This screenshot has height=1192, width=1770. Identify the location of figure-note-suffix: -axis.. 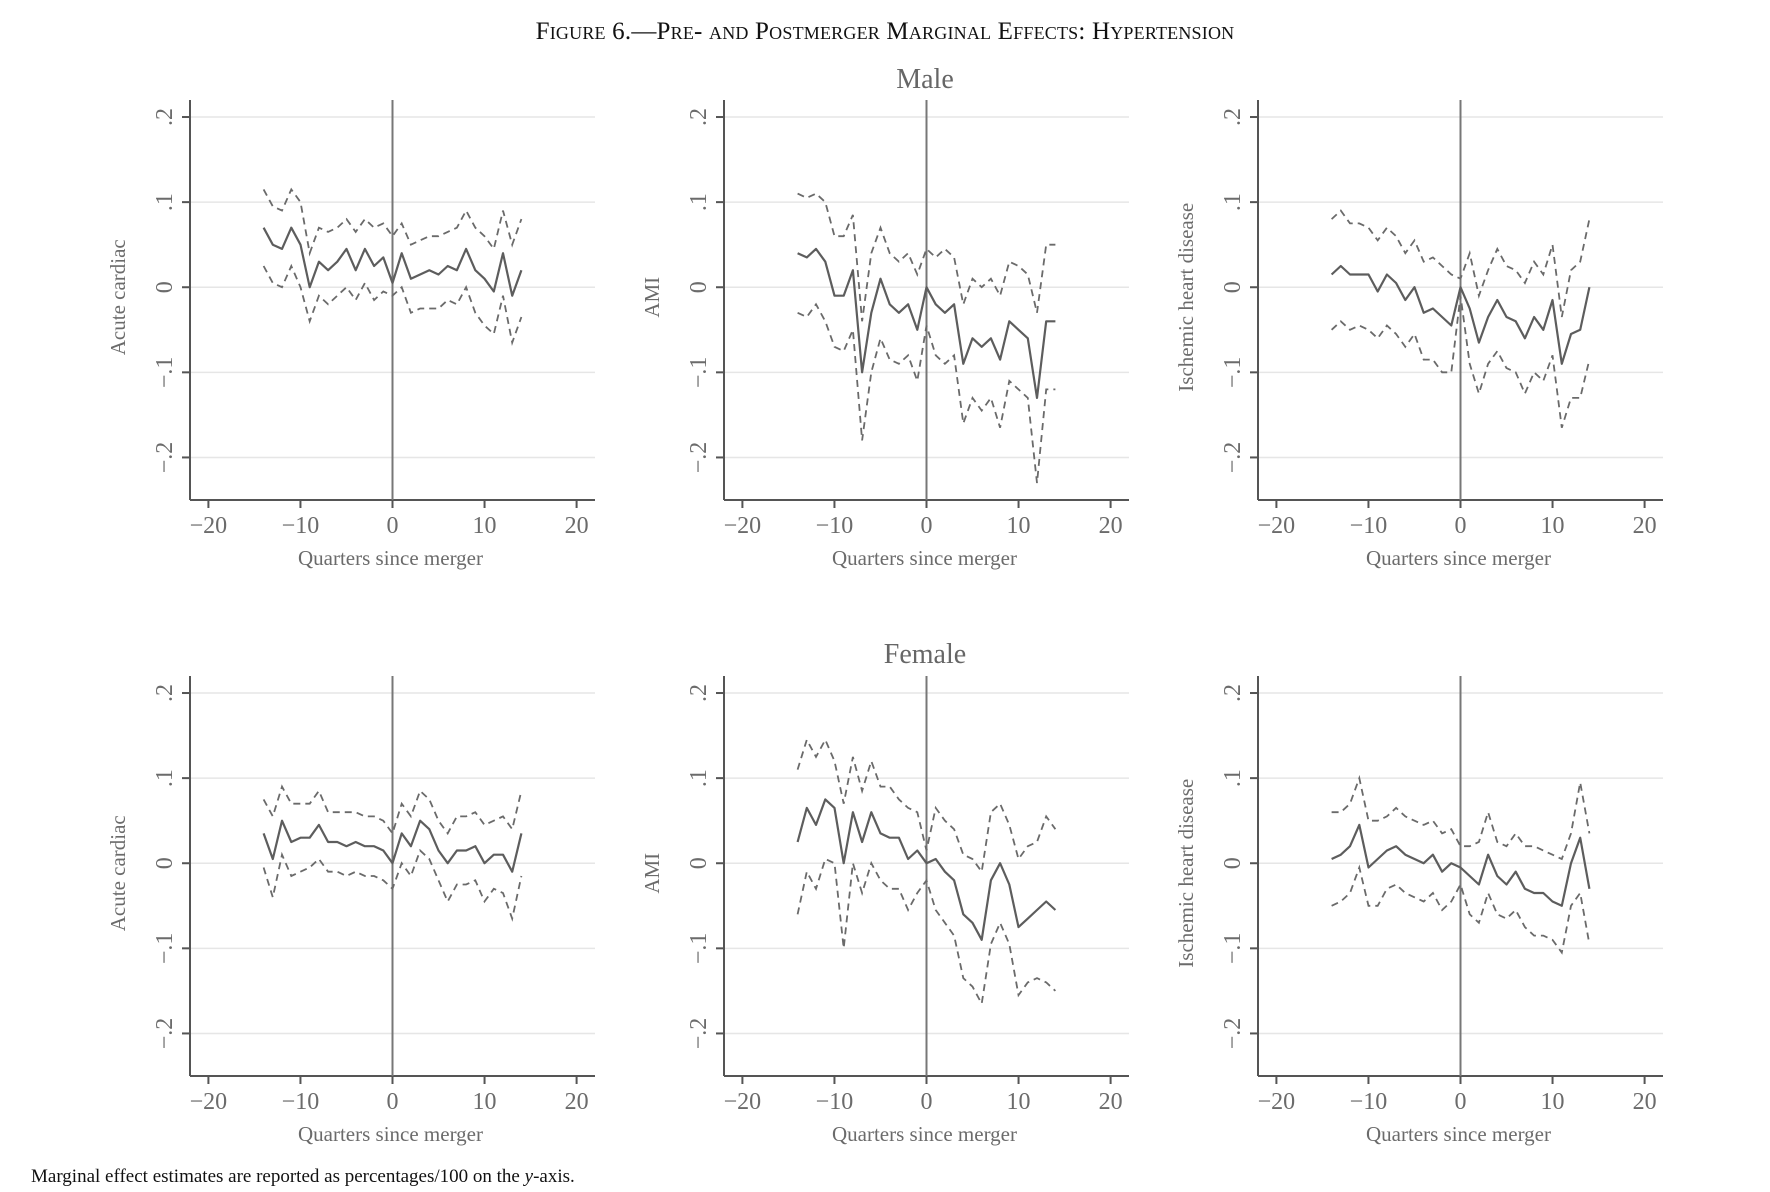
(554, 1176).